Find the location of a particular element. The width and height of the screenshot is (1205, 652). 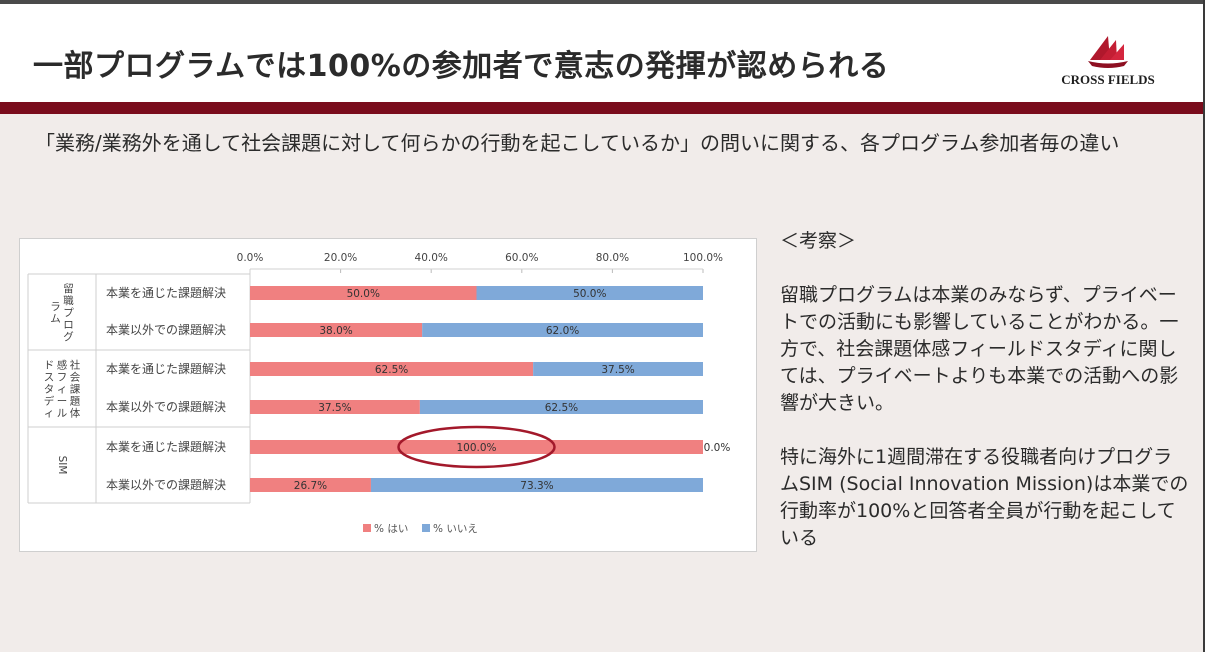

x-tick-label: 0.0% is located at coordinates (250, 258).